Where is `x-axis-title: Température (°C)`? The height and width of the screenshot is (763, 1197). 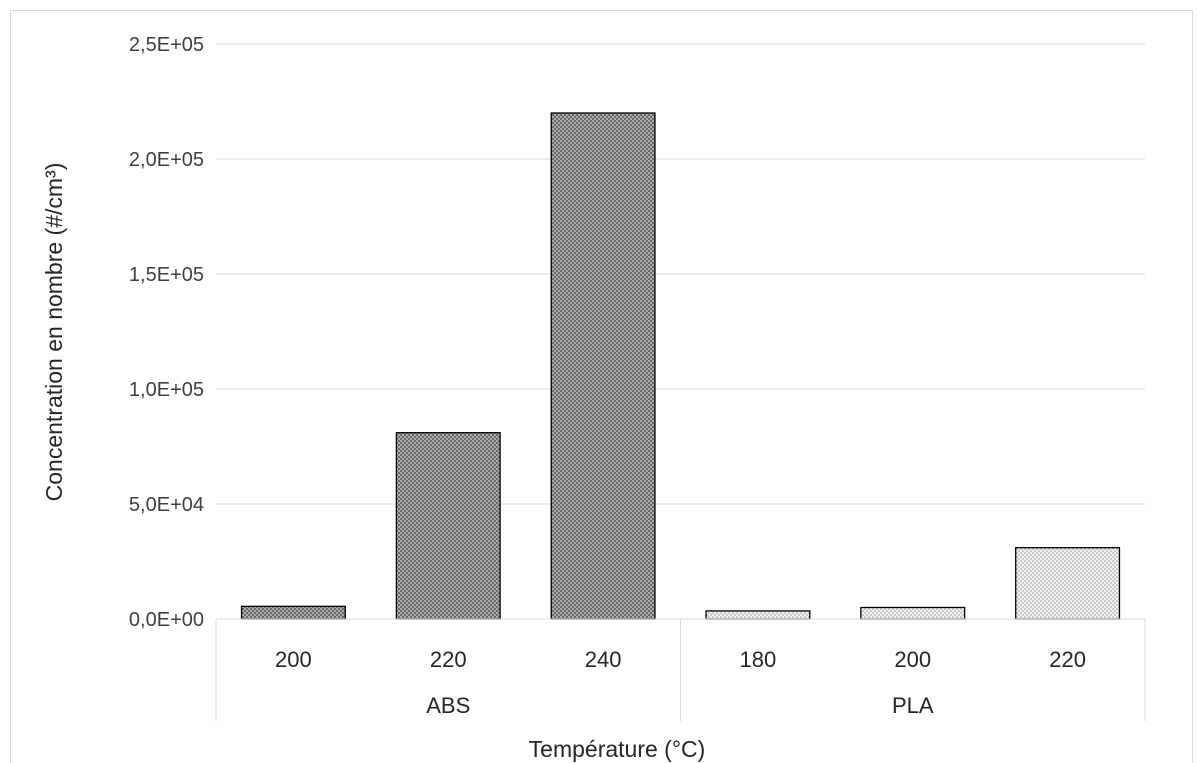 x-axis-title: Température (°C) is located at coordinates (617, 749).